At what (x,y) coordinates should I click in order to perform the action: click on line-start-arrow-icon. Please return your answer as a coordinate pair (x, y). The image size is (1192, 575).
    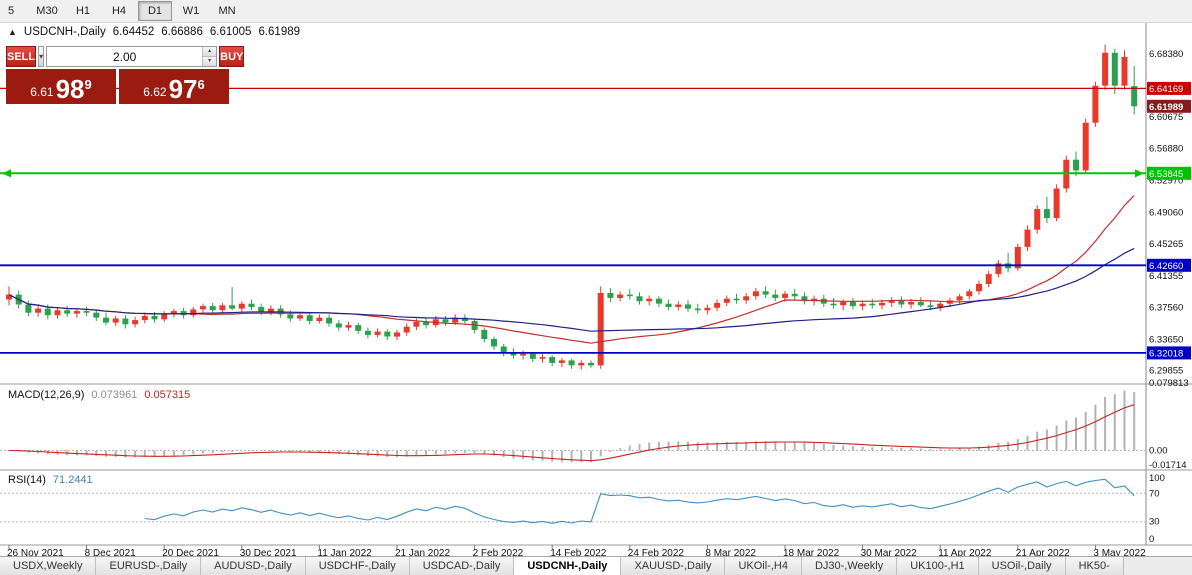
    Looking at the image, I should click on (6, 173).